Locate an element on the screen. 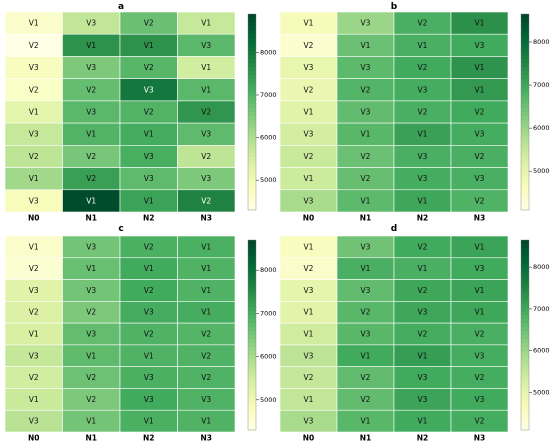  colorbar-tick-label: 8000 is located at coordinates (541, 42).